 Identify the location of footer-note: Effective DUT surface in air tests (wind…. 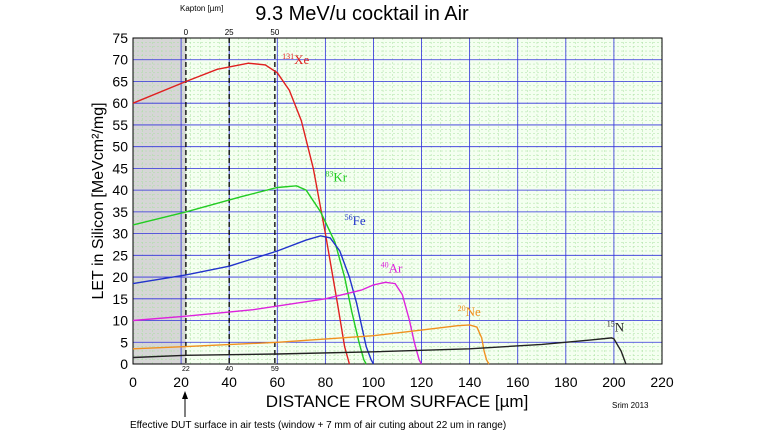
(318, 425).